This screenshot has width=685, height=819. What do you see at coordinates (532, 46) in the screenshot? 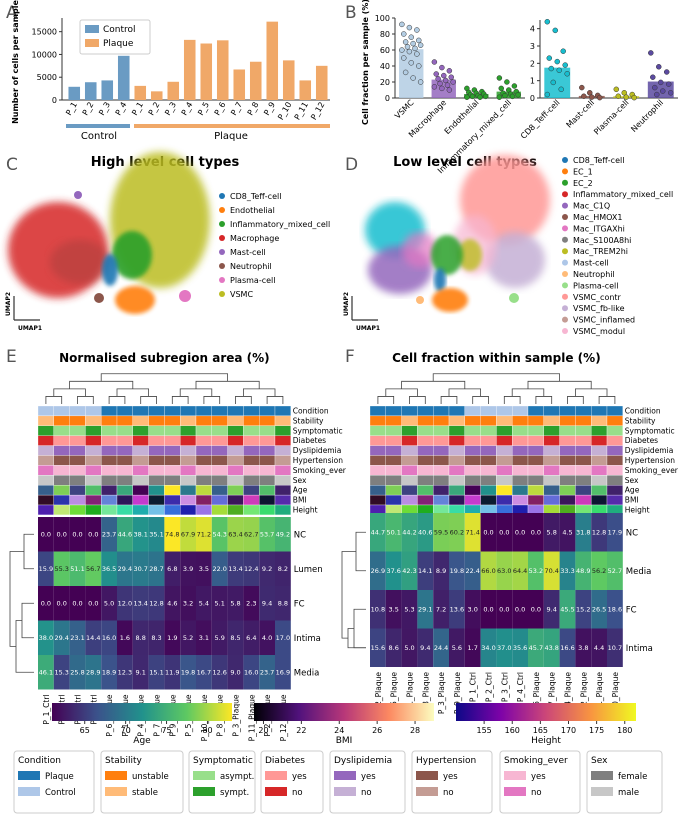
I see `b-y-tick-label: 3` at bounding box center [532, 46].